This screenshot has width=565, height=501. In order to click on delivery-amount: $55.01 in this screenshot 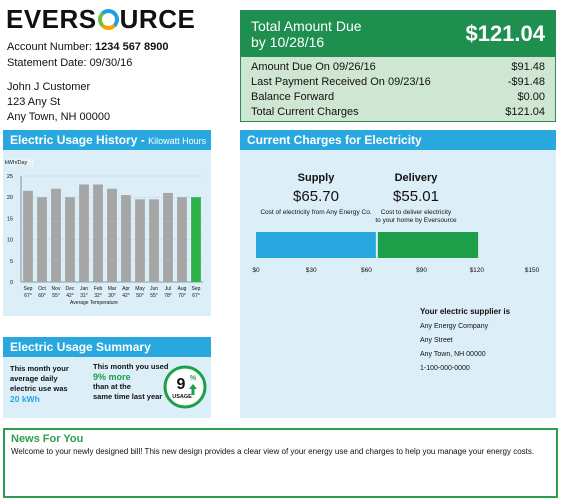, I will do `click(416, 196)`.